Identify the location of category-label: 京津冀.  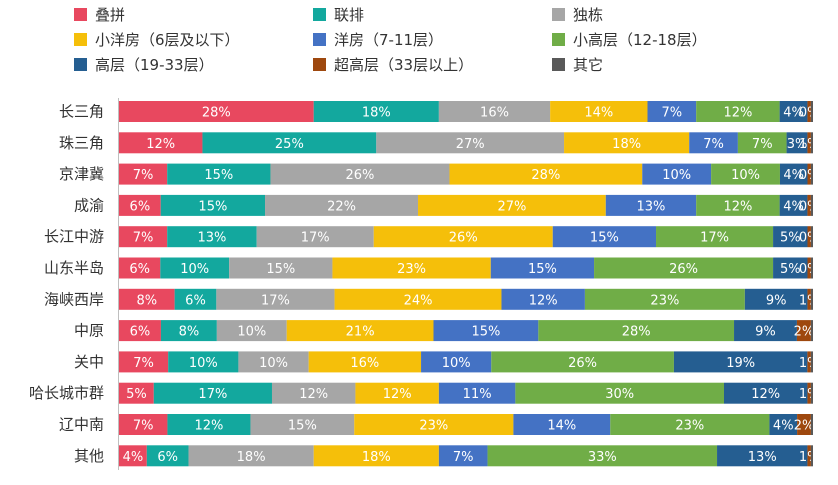
(81, 174).